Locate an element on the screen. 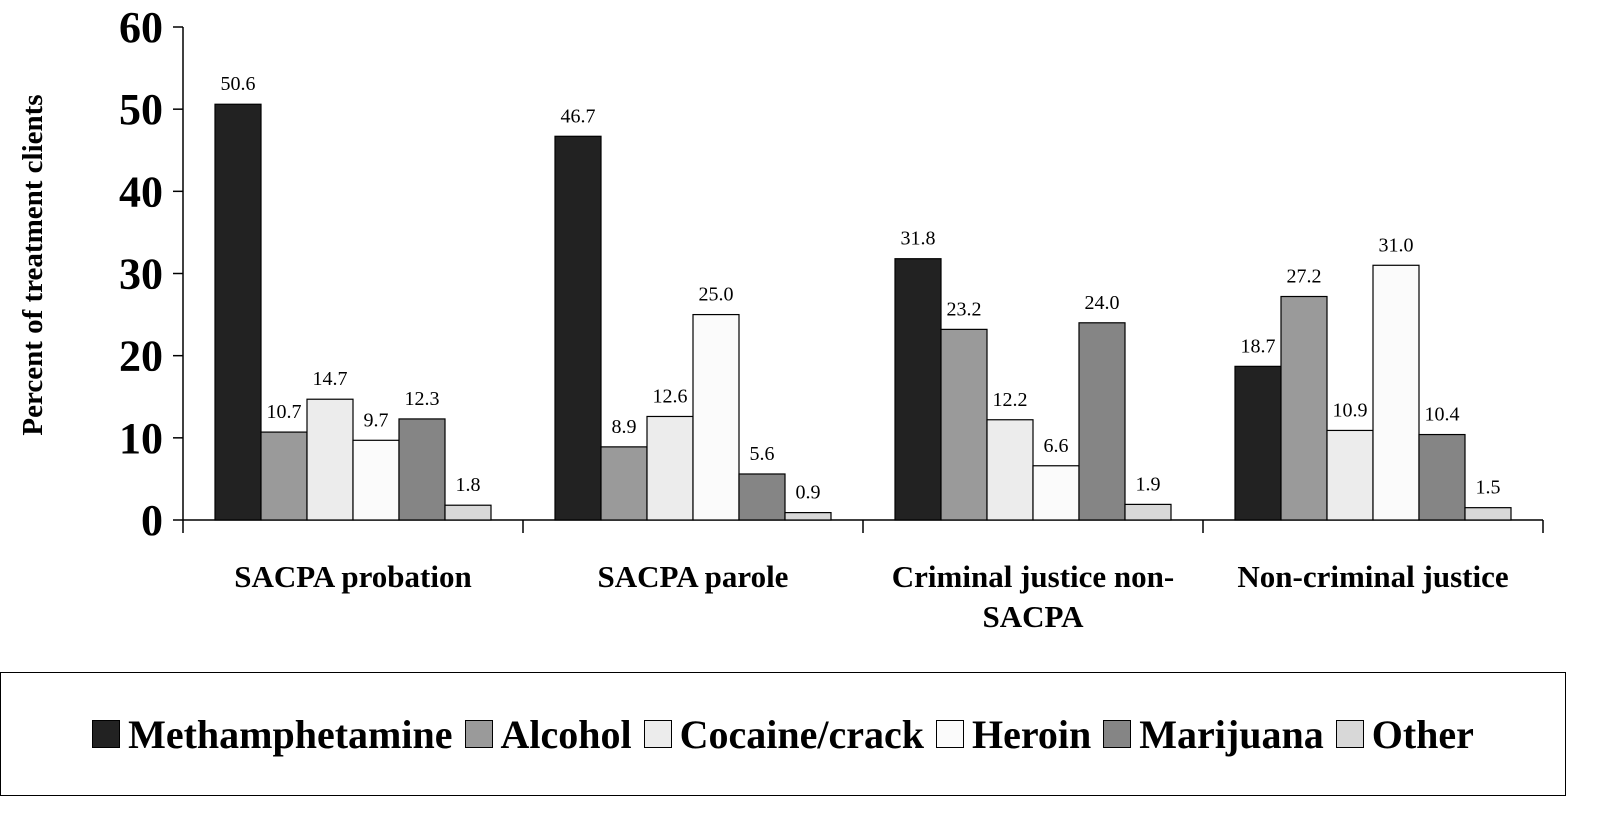 This screenshot has width=1606, height=814. x-tick-label: Non-criminal justice is located at coordinates (1373, 576).